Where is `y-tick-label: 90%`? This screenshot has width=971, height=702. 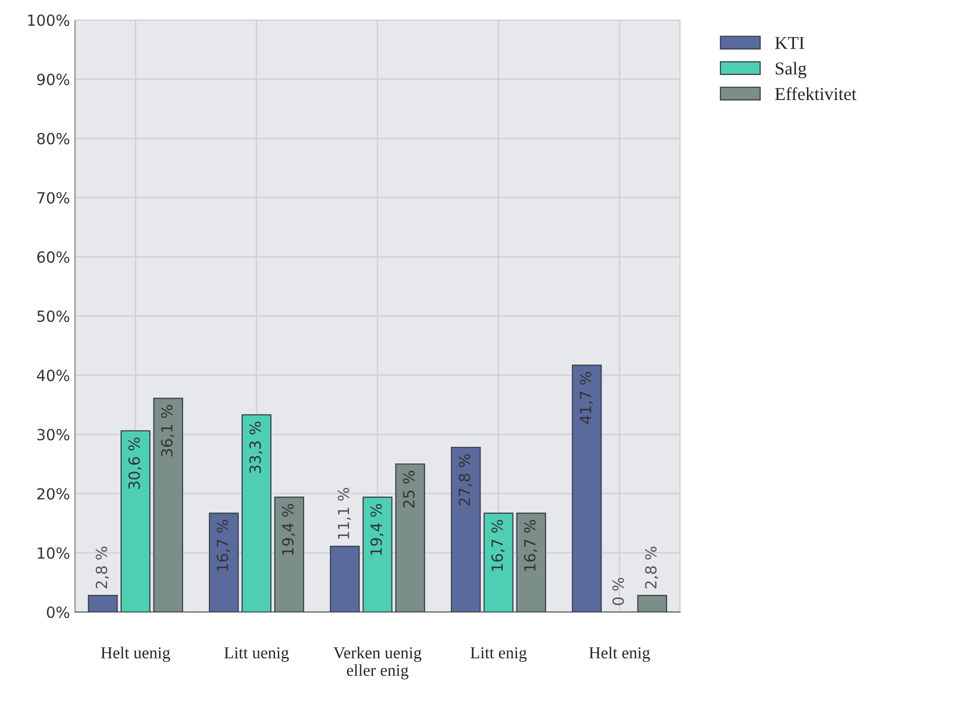
y-tick-label: 90% is located at coordinates (53, 80).